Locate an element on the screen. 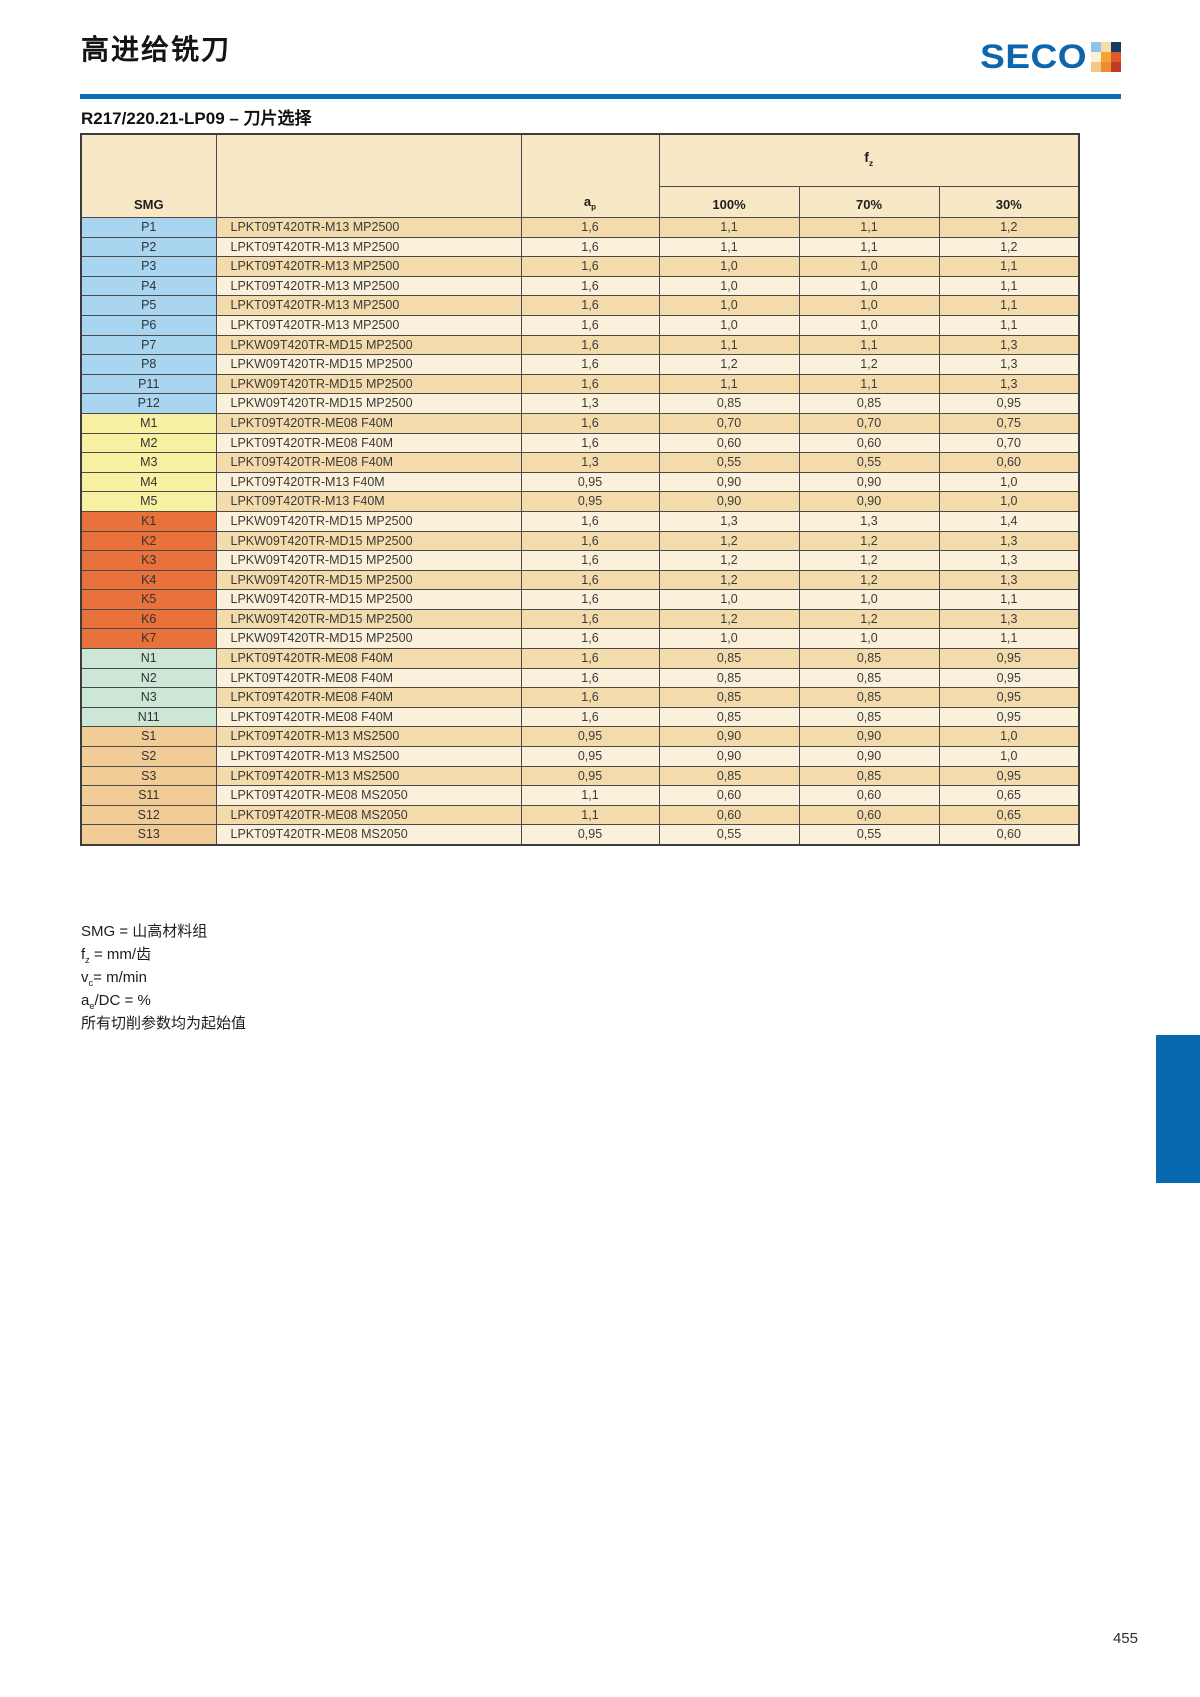  table-row: K4 LPKW09T420TR-MD15 MP2500 1,6 1,2 1,2 1,3 is located at coordinates (580, 580).